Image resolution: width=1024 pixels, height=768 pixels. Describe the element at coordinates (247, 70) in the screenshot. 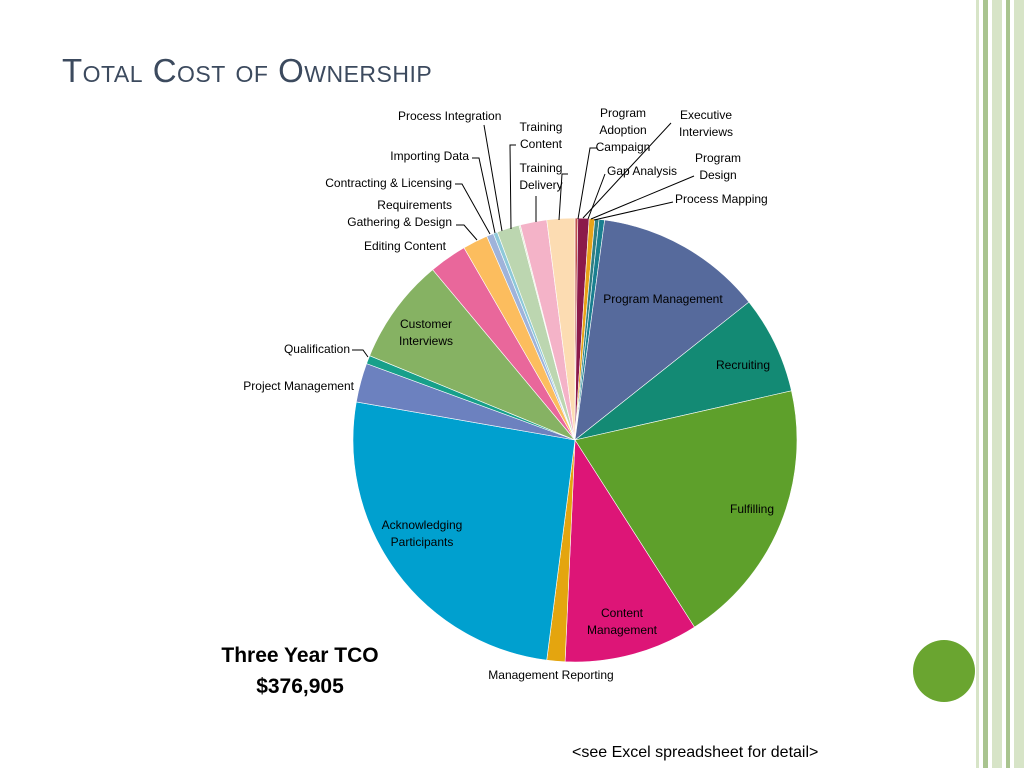

I see `slide-title: Total Cost of Ownership` at that location.